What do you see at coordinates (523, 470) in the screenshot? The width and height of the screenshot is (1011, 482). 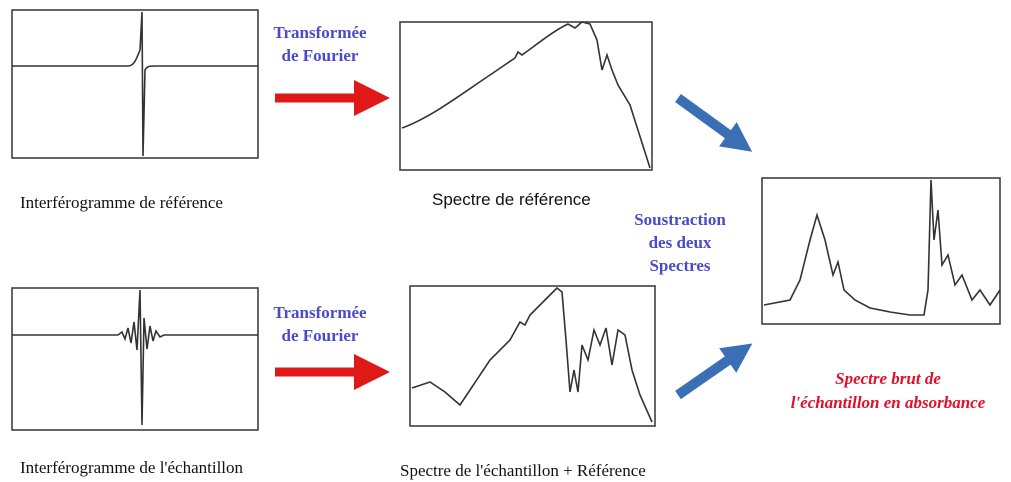 I see `spectrum-label: Spectre de l'échantillon + Référence` at bounding box center [523, 470].